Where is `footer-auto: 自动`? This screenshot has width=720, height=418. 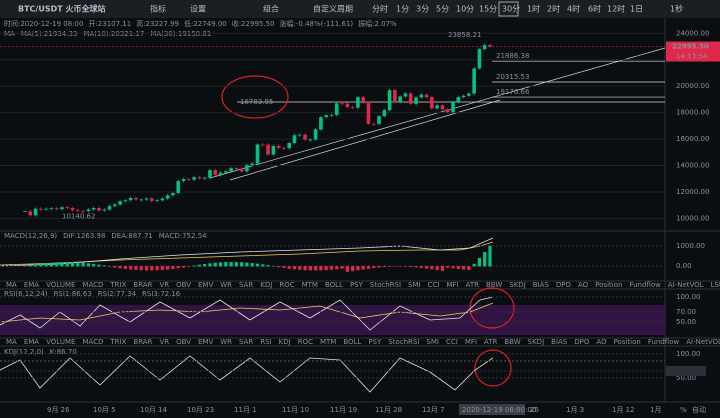
footer-auto: 自动 is located at coordinates (699, 409).